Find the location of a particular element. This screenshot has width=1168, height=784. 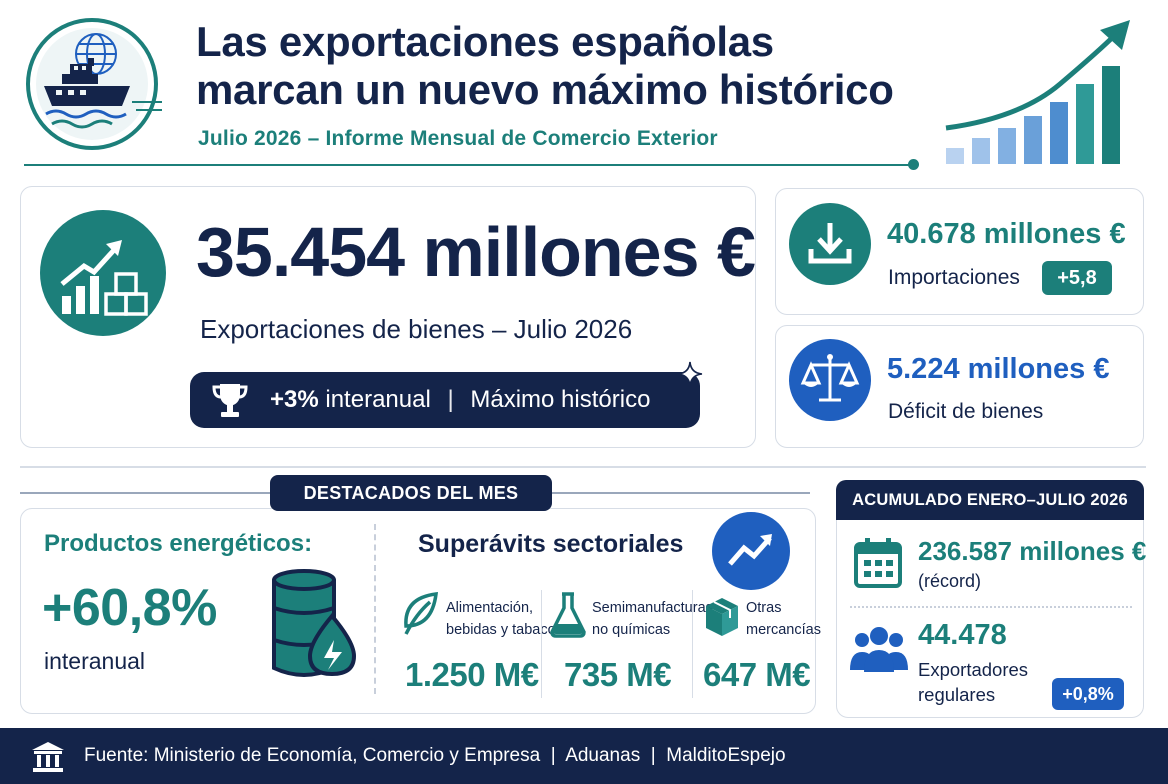

calendar-icon is located at coordinates (878, 563).